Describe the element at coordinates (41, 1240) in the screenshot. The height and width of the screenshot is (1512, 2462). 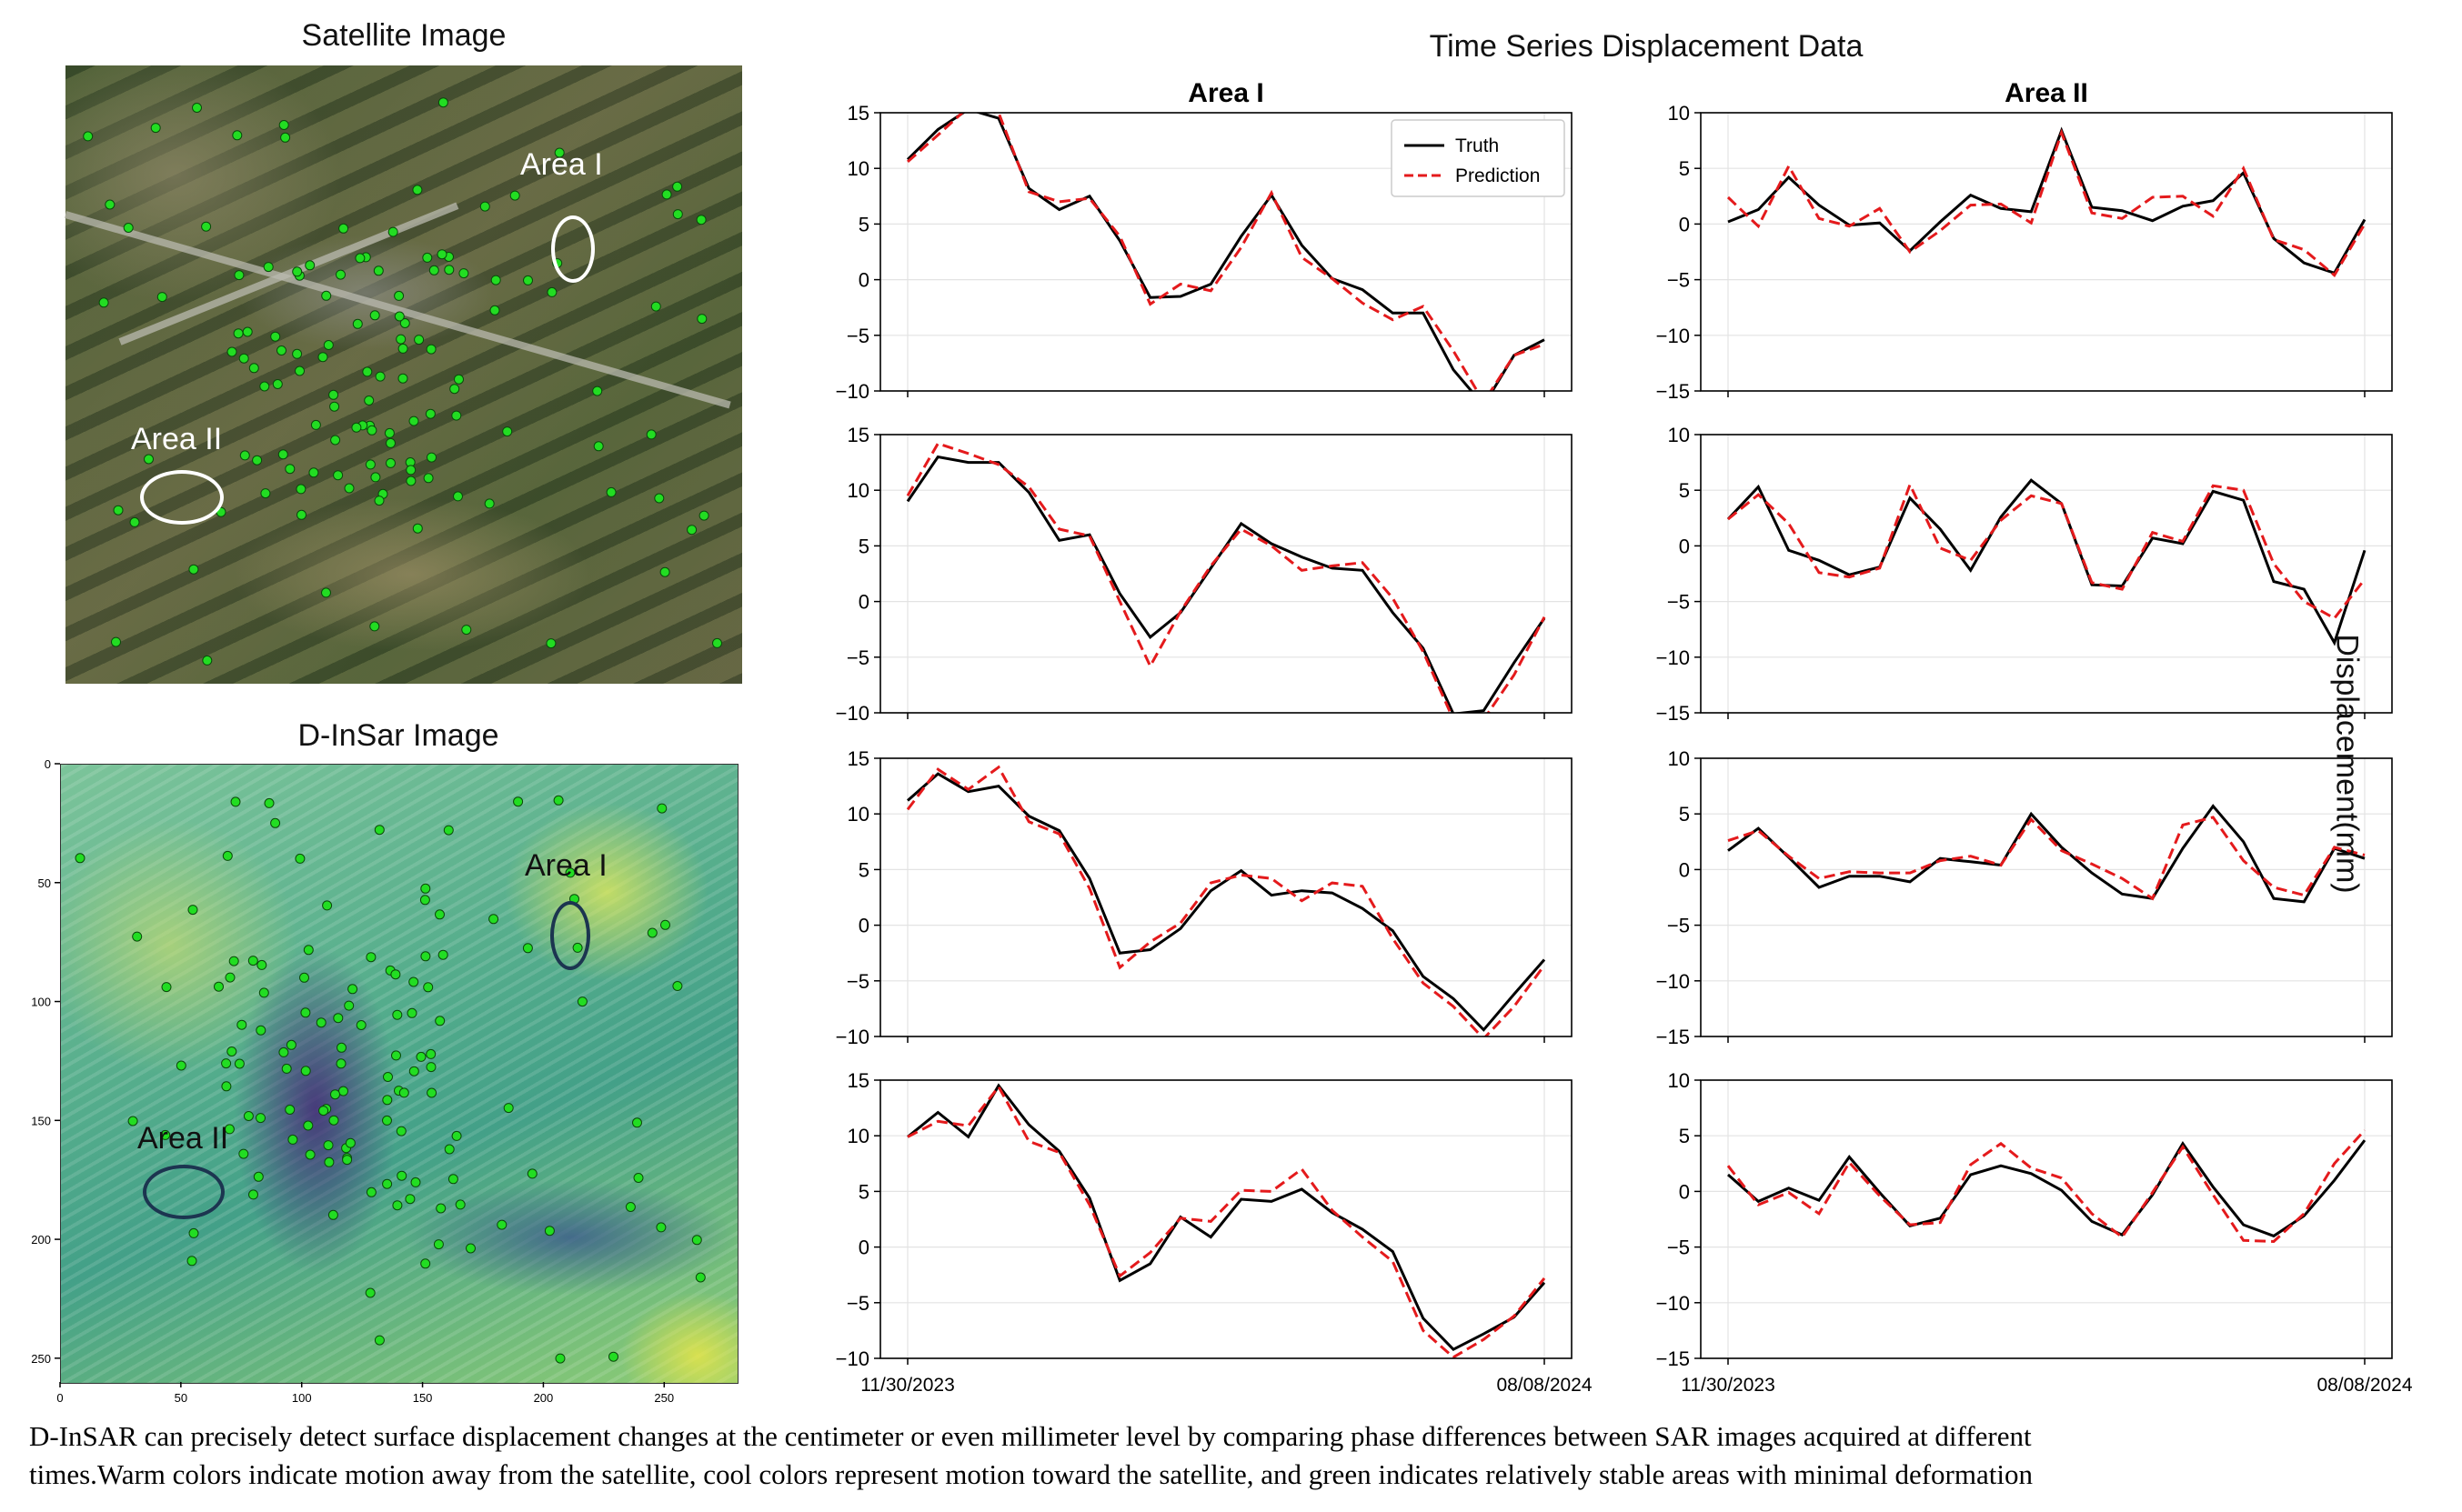
I see `insar-ytick-label: 200` at that location.